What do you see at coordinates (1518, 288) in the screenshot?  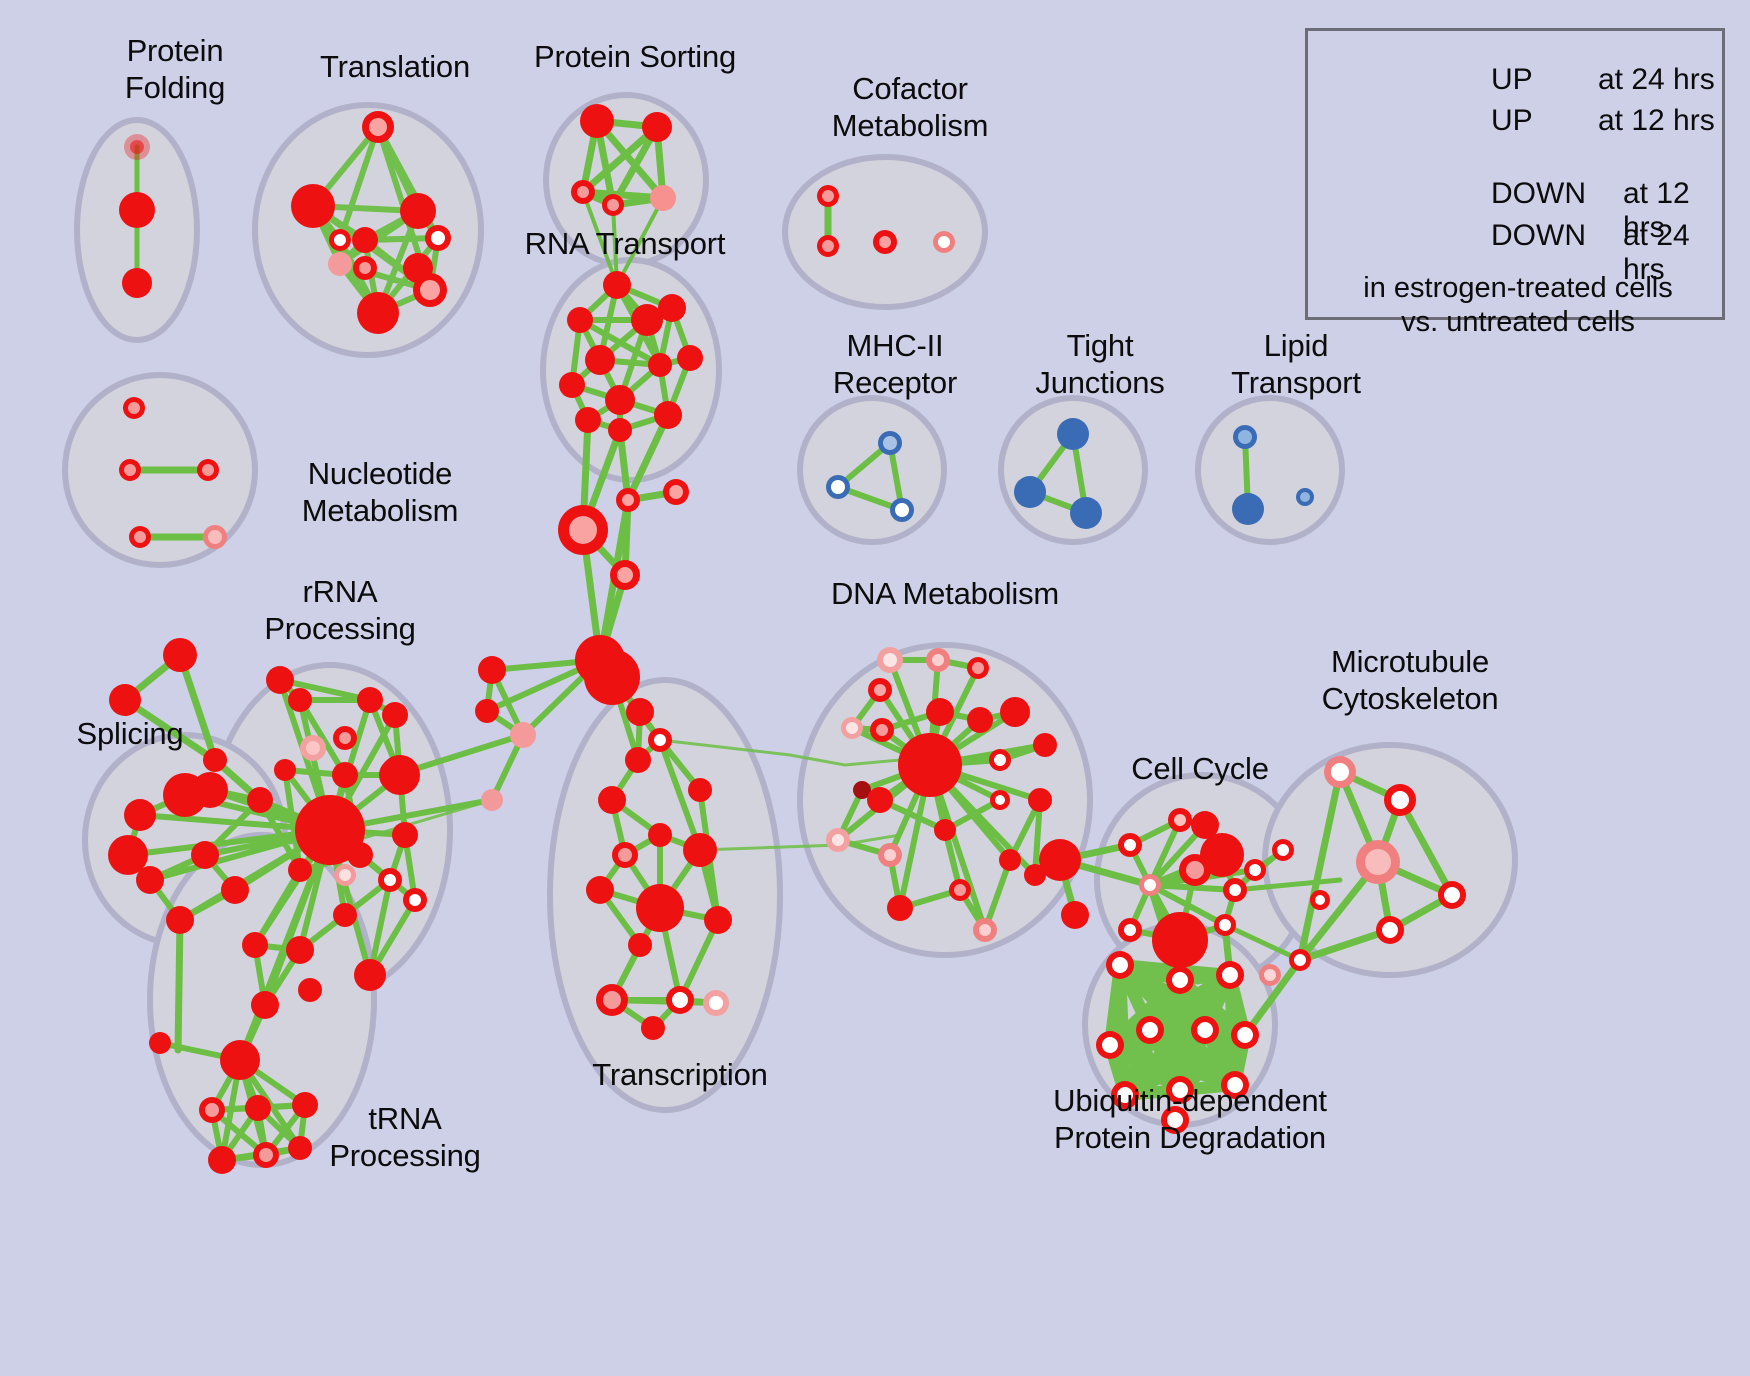 I see `legend-caption-line1: in estrogen-treated cells` at bounding box center [1518, 288].